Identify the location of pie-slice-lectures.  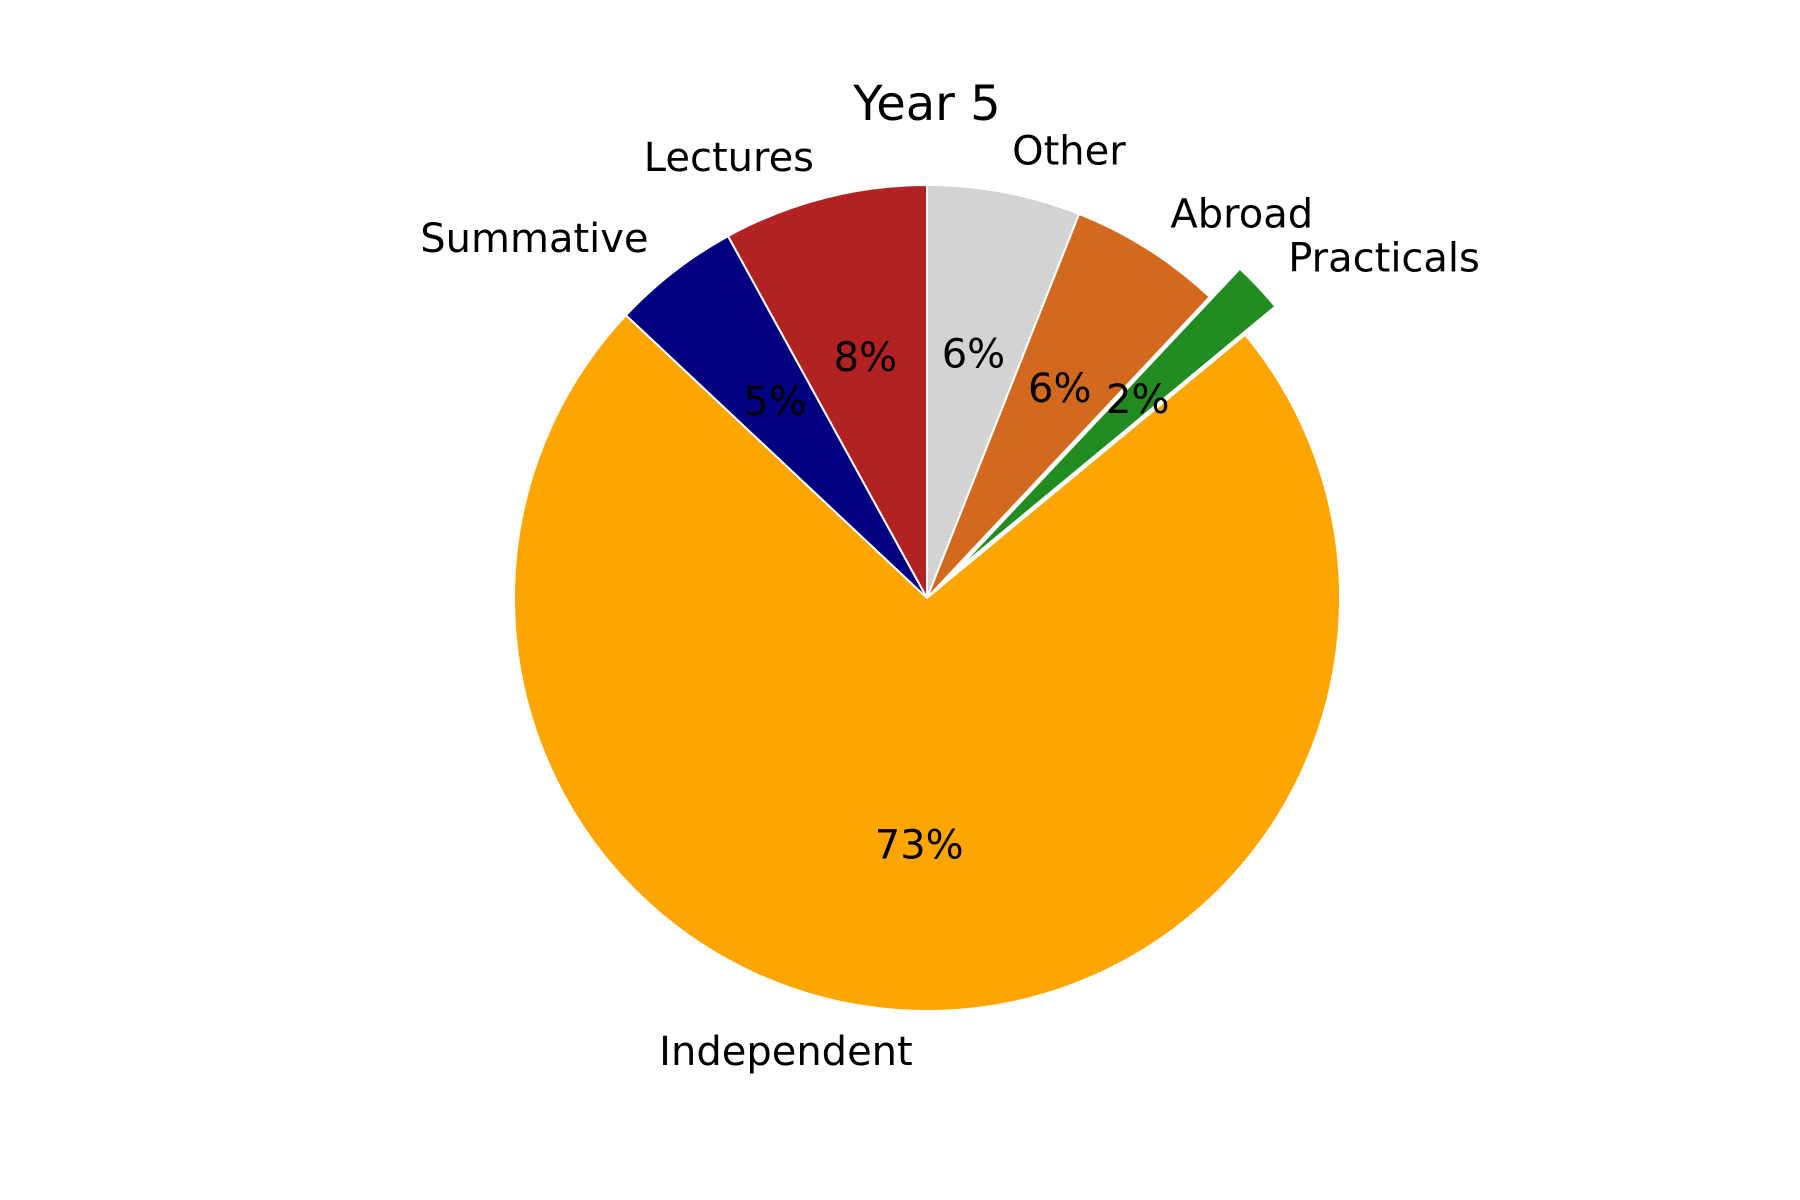
(827, 391).